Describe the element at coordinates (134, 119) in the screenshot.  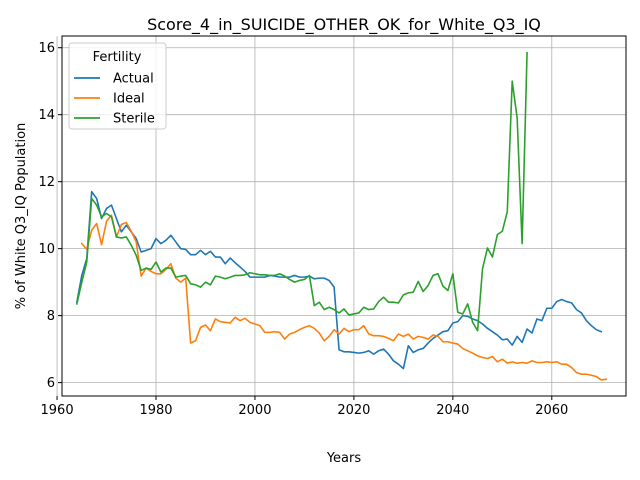
I see `legend-label-sterile: Sterile` at that location.